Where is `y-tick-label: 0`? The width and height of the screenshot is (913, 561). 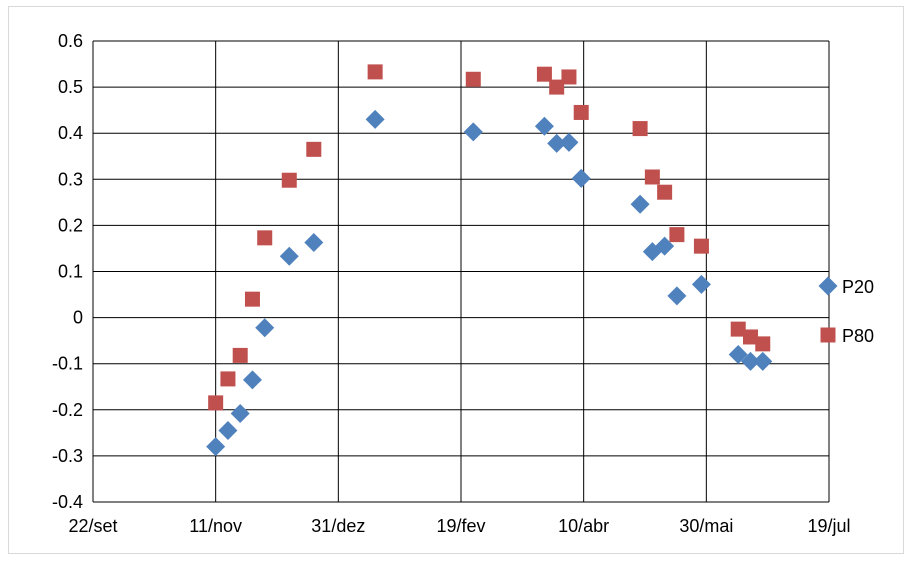
y-tick-label: 0 is located at coordinates (78, 318).